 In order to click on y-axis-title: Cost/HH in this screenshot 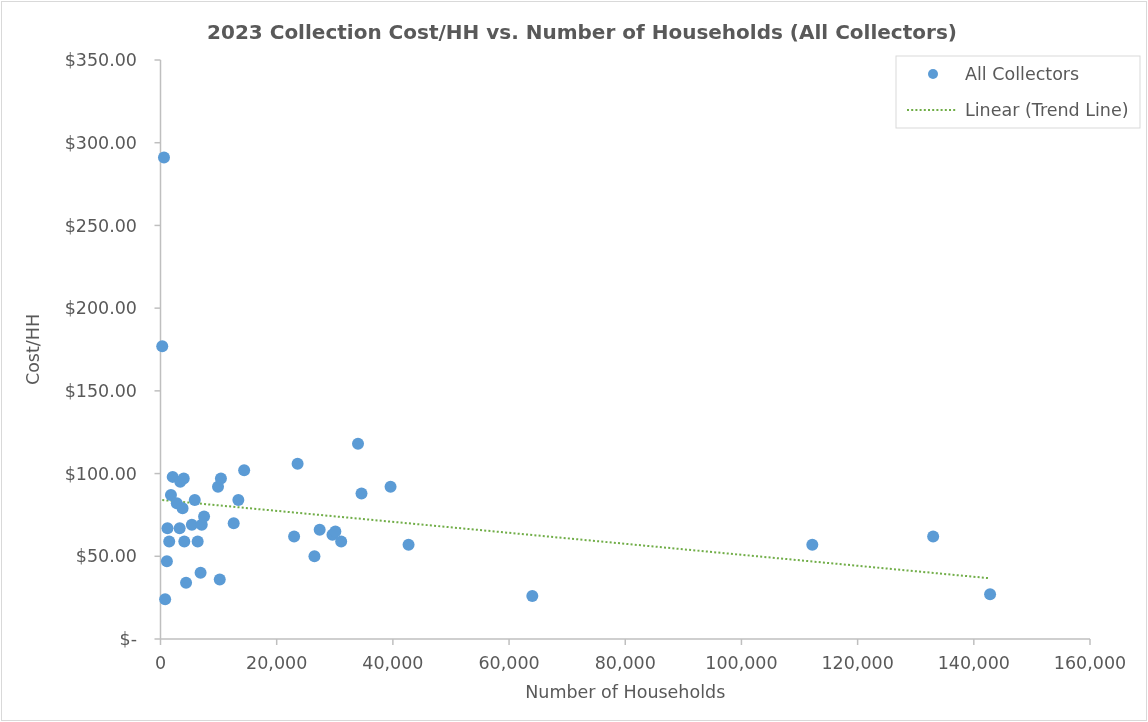, I will do `click(33, 349)`.